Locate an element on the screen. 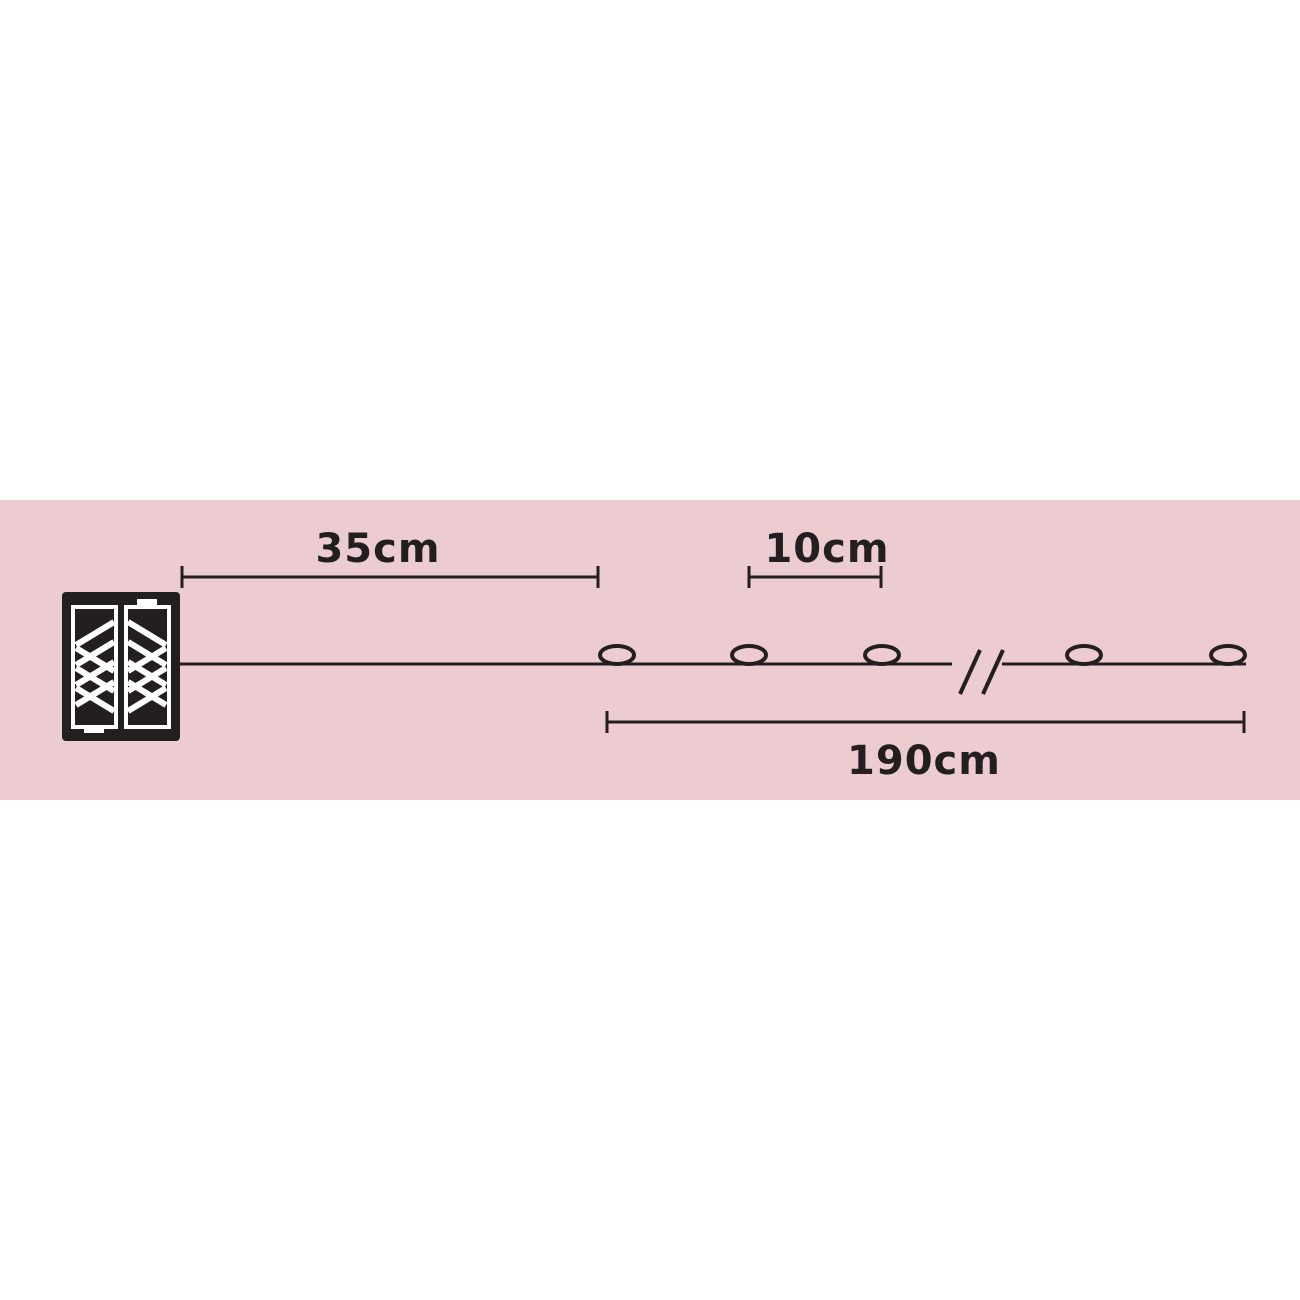 Image resolution: width=1300 pixels, height=1300 pixels. dimension-bulb-spacing is located at coordinates (815, 577).